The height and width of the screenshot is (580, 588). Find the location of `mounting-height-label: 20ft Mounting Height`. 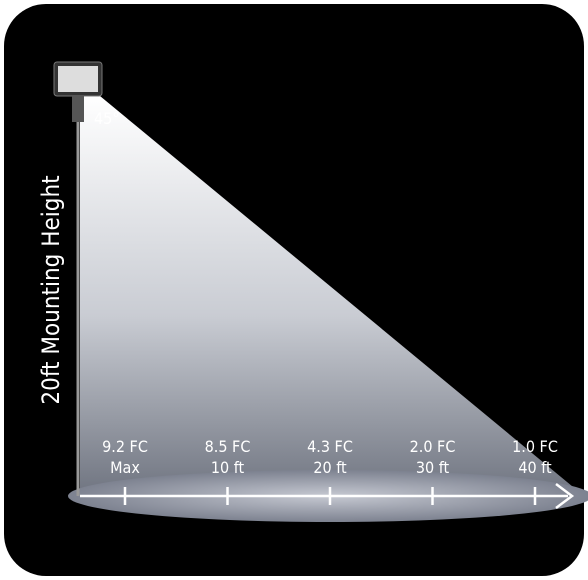

mounting-height-label: 20ft Mounting Height is located at coordinates (51, 289).